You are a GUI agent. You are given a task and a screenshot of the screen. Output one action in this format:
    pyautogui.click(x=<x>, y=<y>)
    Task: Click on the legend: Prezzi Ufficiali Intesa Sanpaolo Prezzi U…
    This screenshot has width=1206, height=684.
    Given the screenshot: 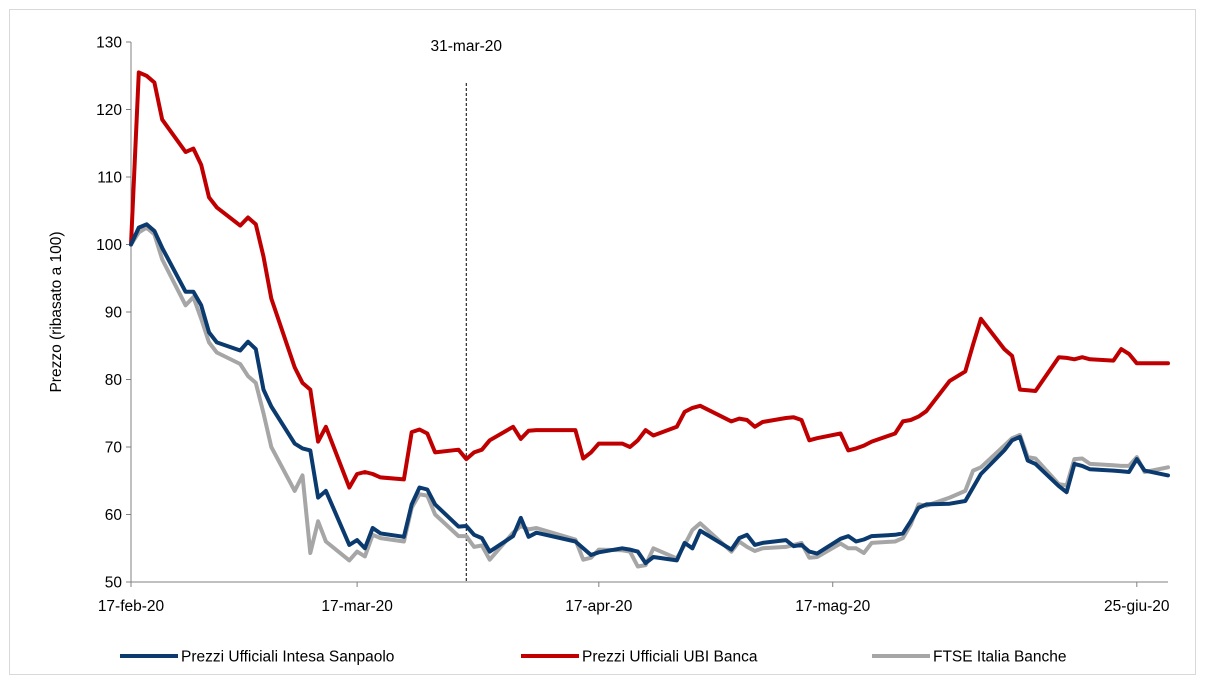 What is the action you would take?
    pyautogui.click(x=593, y=657)
    